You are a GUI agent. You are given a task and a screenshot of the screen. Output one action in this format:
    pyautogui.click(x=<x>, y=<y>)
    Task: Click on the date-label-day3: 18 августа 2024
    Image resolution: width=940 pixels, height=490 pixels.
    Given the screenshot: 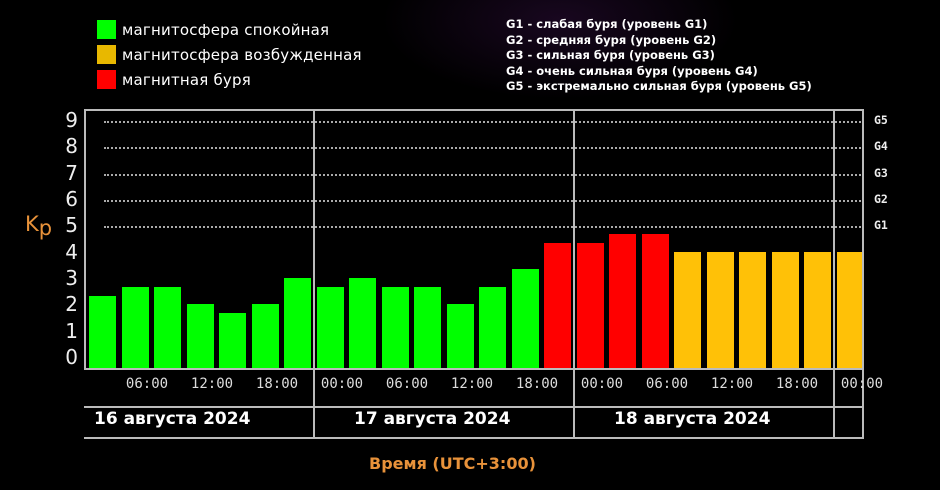 What is the action you would take?
    pyautogui.click(x=692, y=419)
    